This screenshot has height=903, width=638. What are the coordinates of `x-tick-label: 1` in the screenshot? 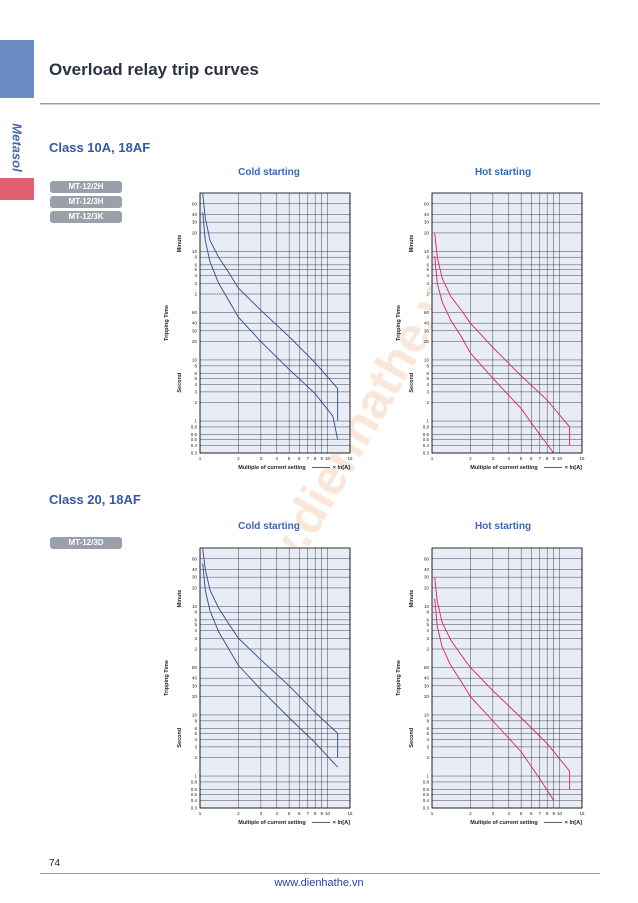 It's located at (432, 458).